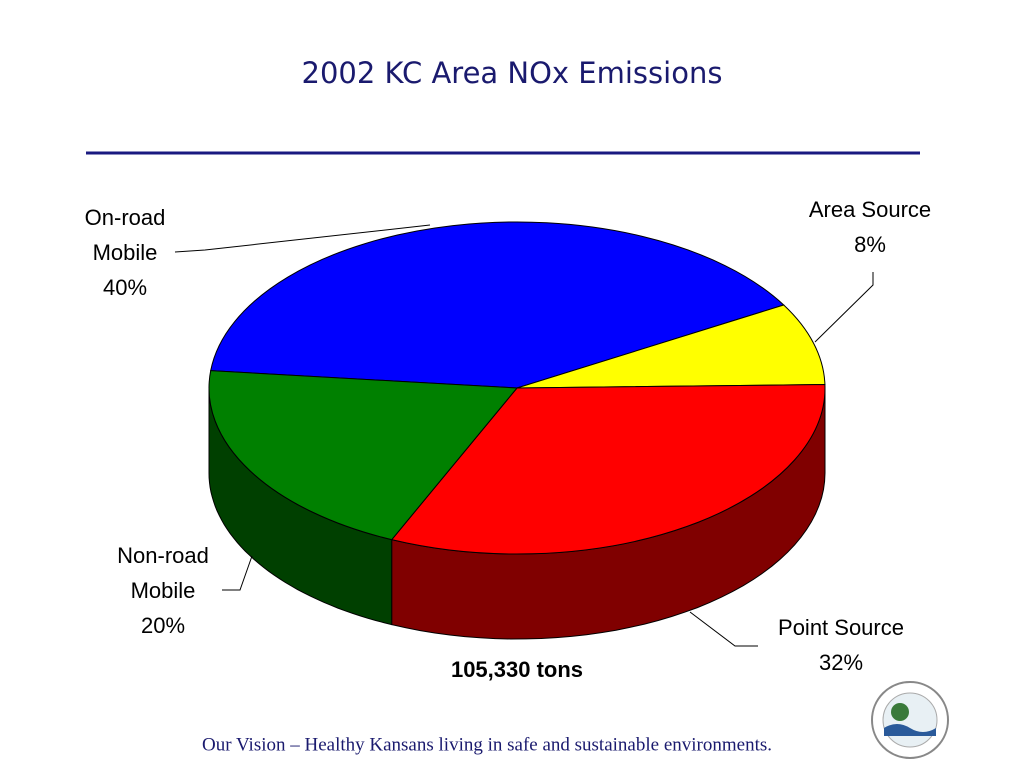 This screenshot has width=1024, height=768. I want to click on slice-label: On-road Mobile 40%, so click(125, 252).